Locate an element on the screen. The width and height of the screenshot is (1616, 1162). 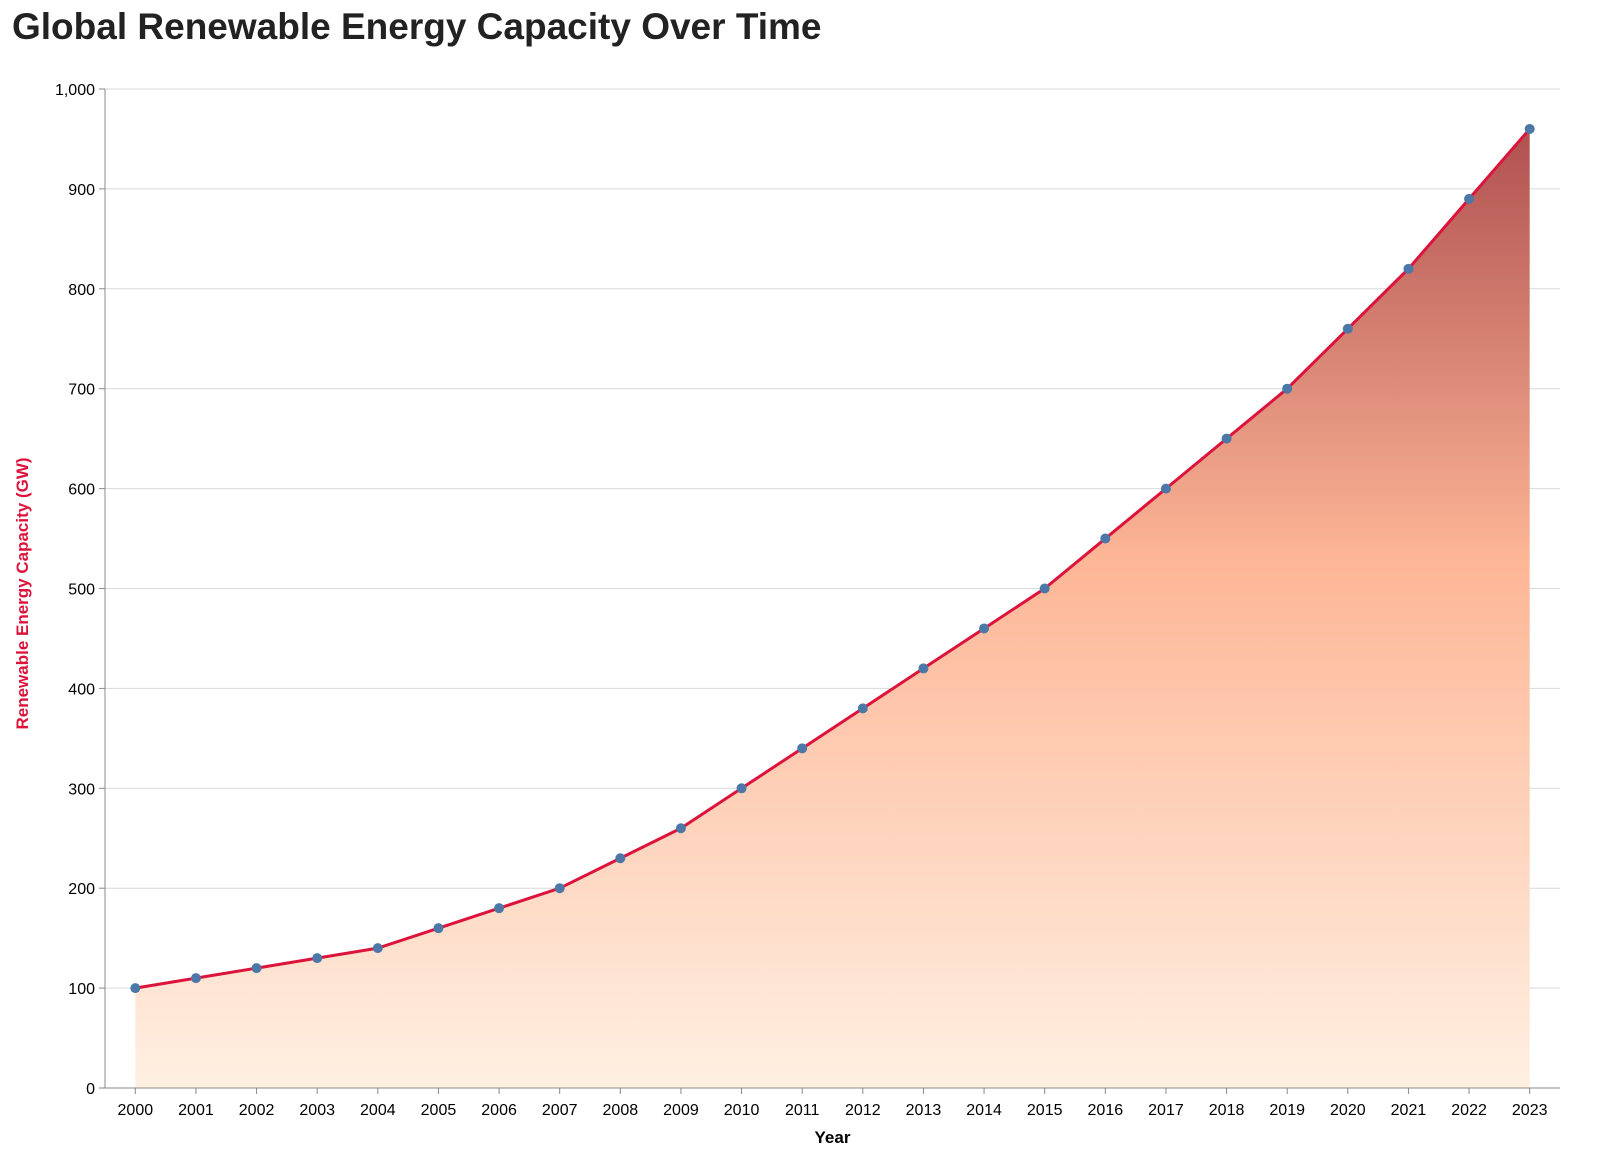
x-tick-label: 2017 is located at coordinates (1166, 1110).